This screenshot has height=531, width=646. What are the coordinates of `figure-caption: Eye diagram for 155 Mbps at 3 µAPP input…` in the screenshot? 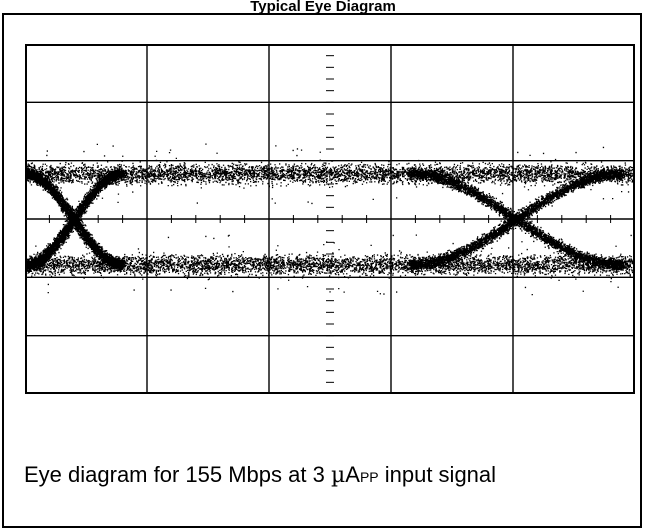 It's located at (260, 476).